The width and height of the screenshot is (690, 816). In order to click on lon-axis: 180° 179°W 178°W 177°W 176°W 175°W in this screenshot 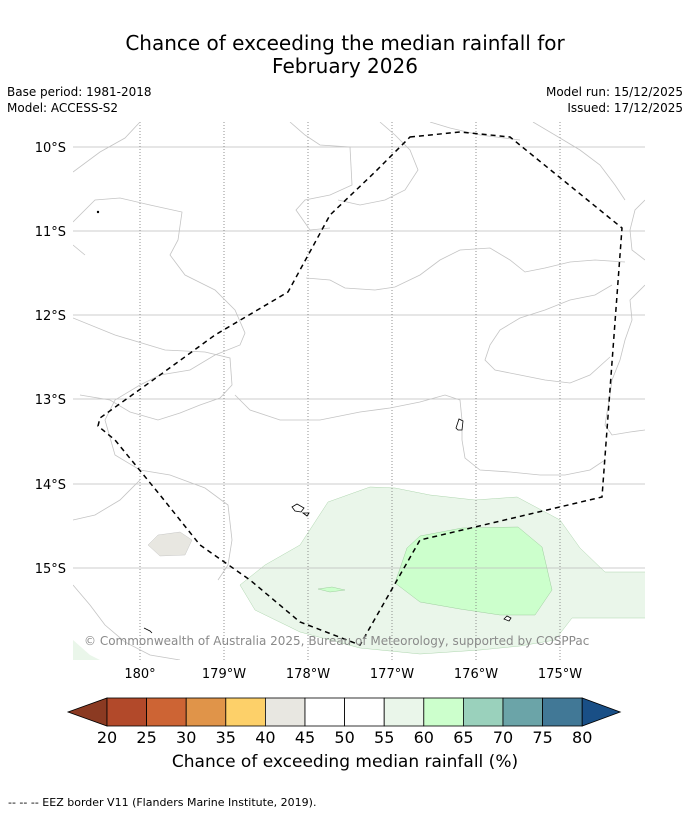, I will do `click(353, 674)`.